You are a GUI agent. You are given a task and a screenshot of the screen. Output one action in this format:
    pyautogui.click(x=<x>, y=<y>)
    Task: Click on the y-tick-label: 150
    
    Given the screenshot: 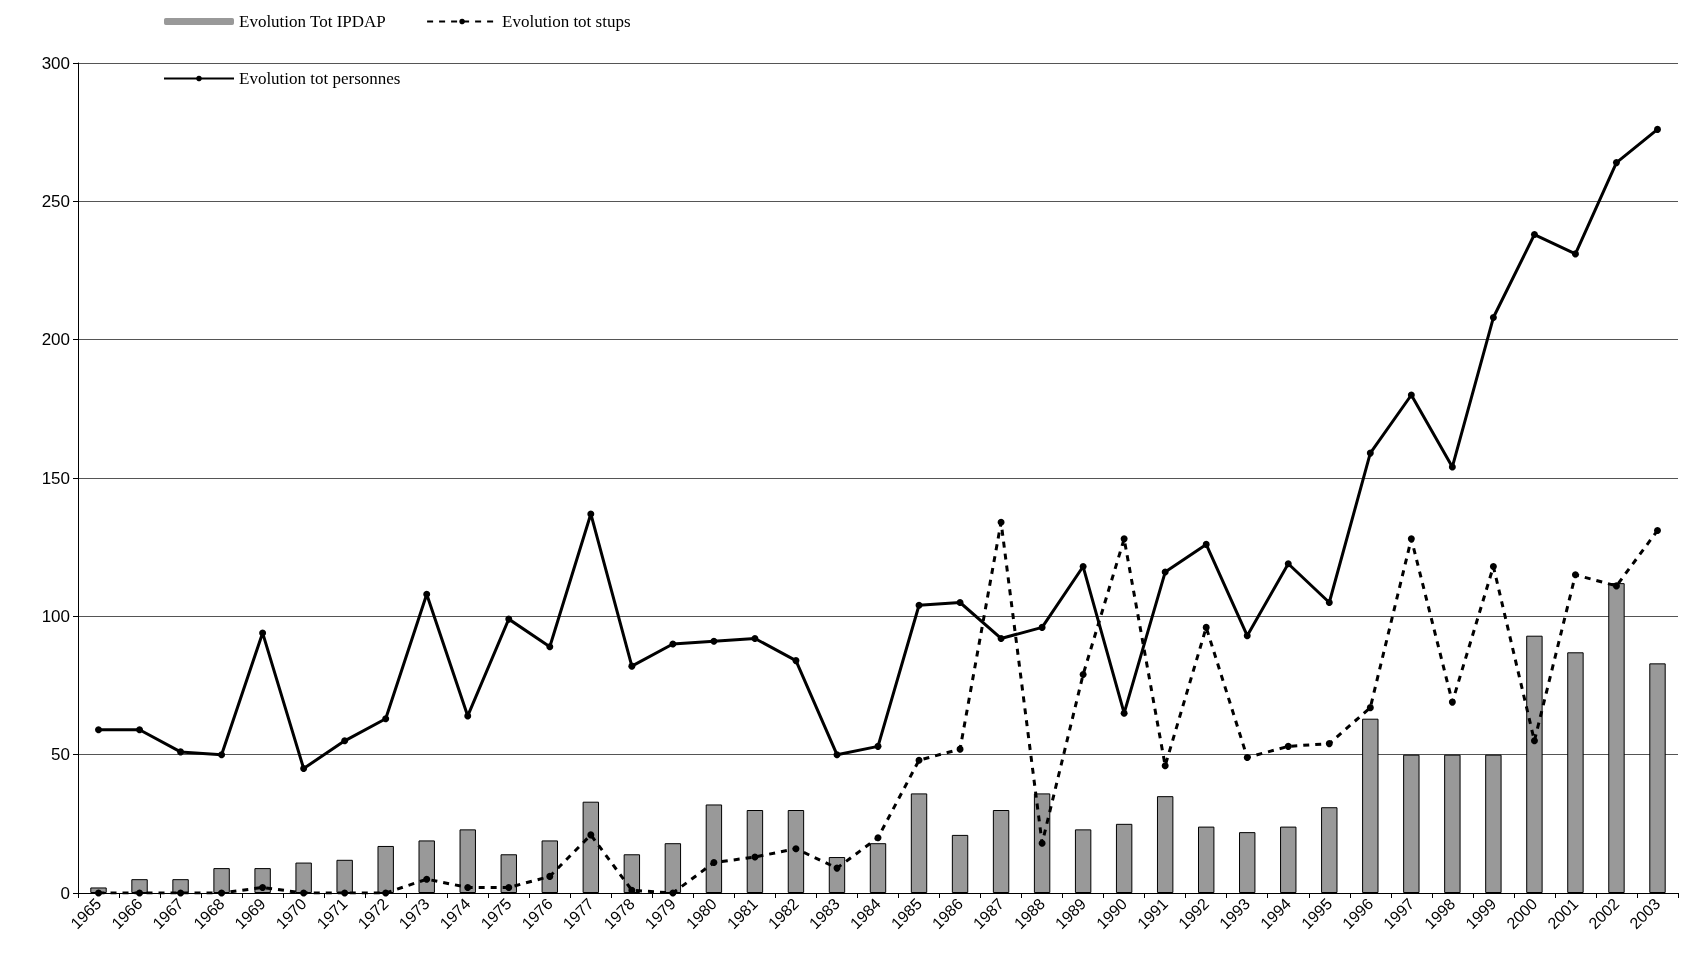 What is the action you would take?
    pyautogui.click(x=55, y=478)
    